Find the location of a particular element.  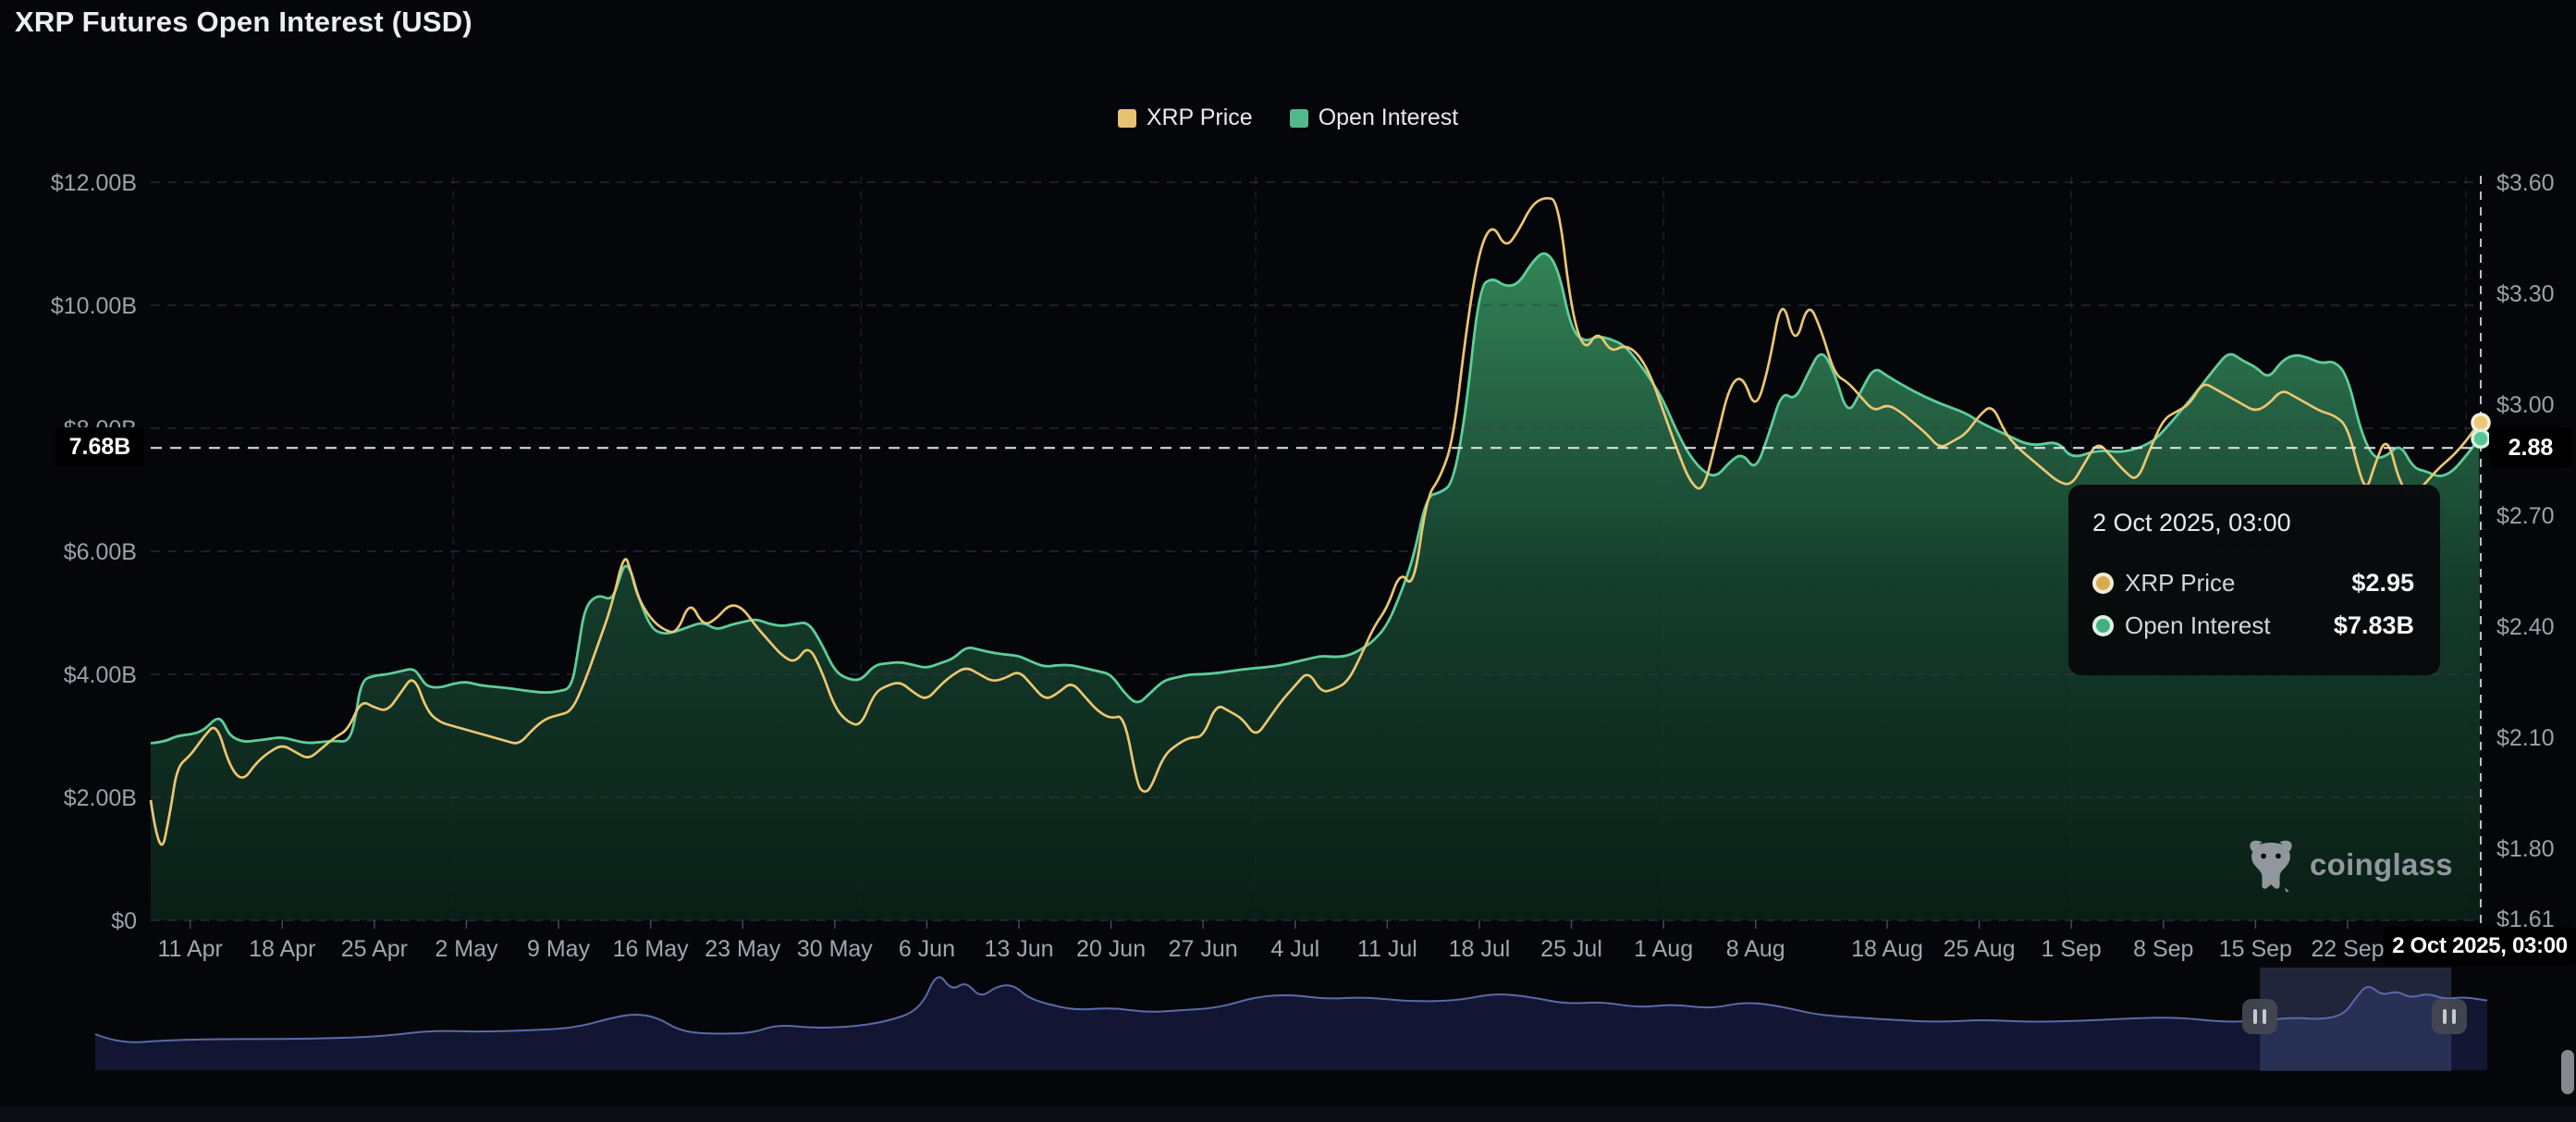

coinglass-watermark: coinglass is located at coordinates (2349, 865).